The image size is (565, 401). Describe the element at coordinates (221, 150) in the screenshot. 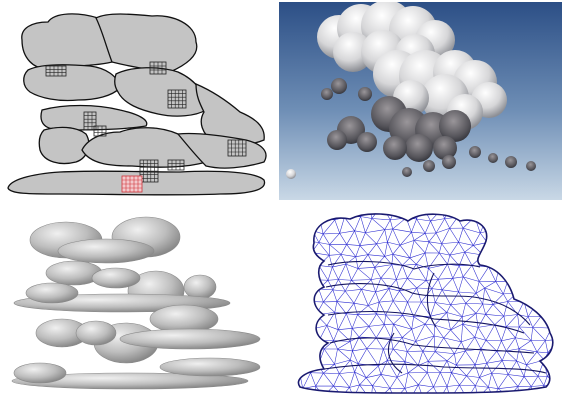

I see `region-lower-right` at that location.